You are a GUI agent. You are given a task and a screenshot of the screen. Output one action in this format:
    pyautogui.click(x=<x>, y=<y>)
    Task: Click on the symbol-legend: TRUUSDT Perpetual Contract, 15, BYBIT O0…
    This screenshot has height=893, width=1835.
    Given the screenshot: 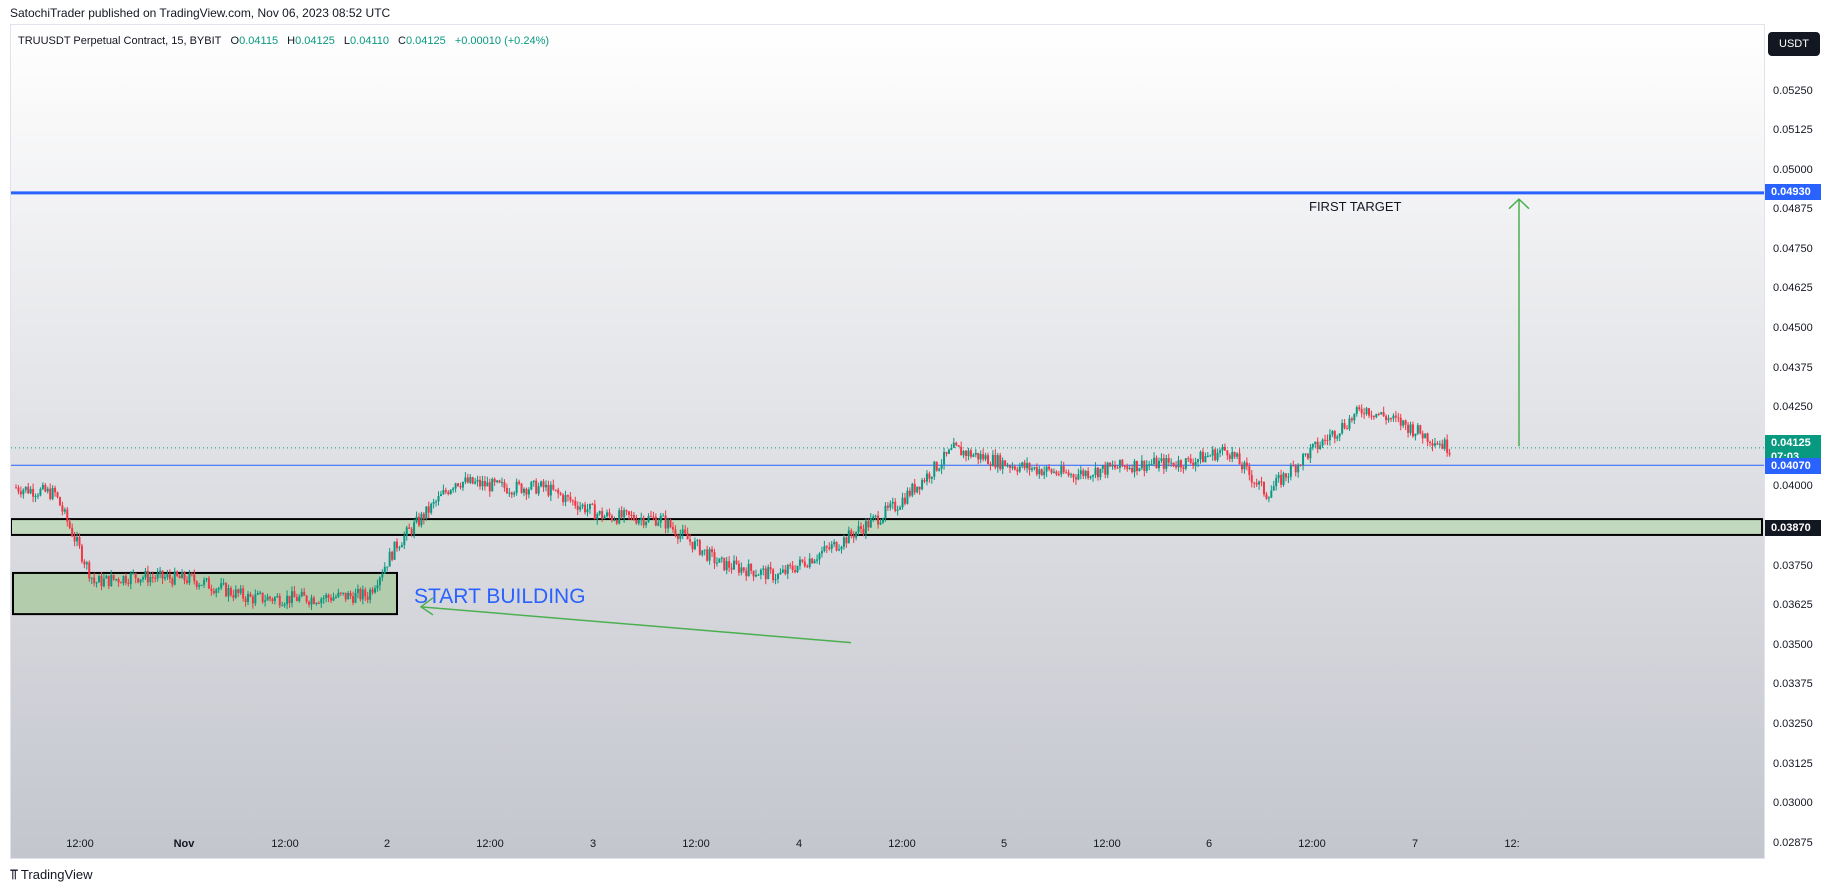 What is the action you would take?
    pyautogui.click(x=286, y=41)
    